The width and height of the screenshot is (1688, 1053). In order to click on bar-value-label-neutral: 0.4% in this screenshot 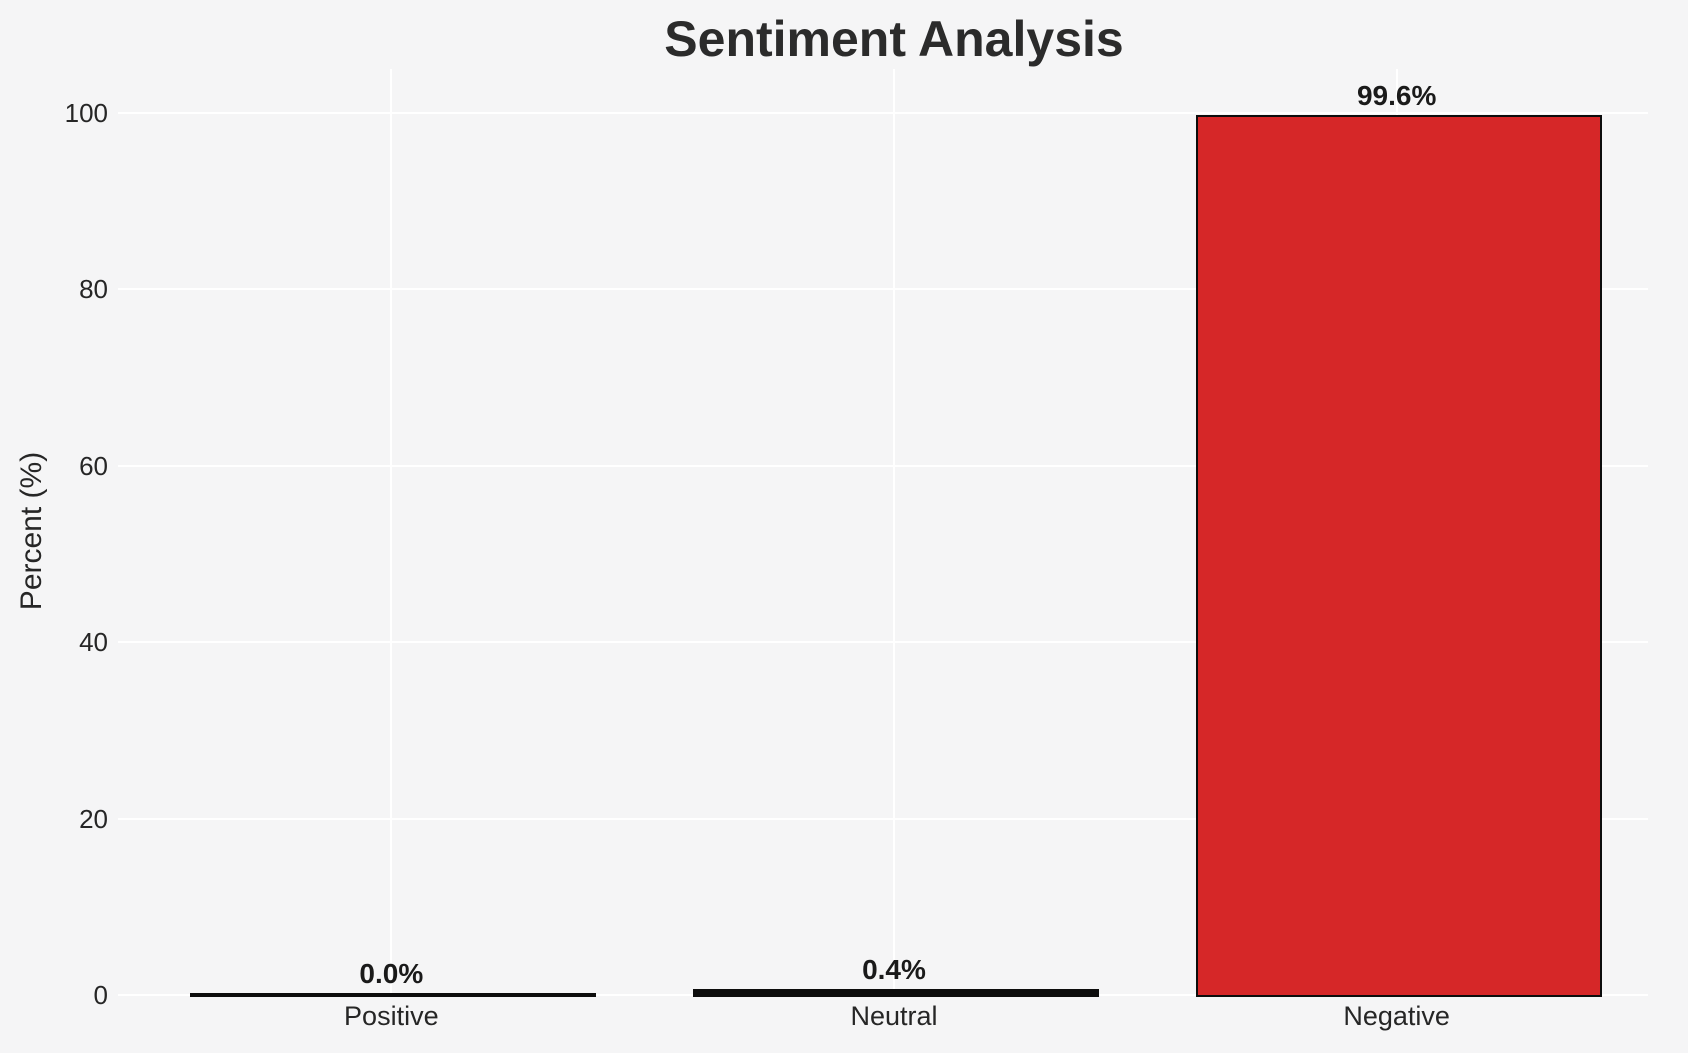, I will do `click(894, 970)`.